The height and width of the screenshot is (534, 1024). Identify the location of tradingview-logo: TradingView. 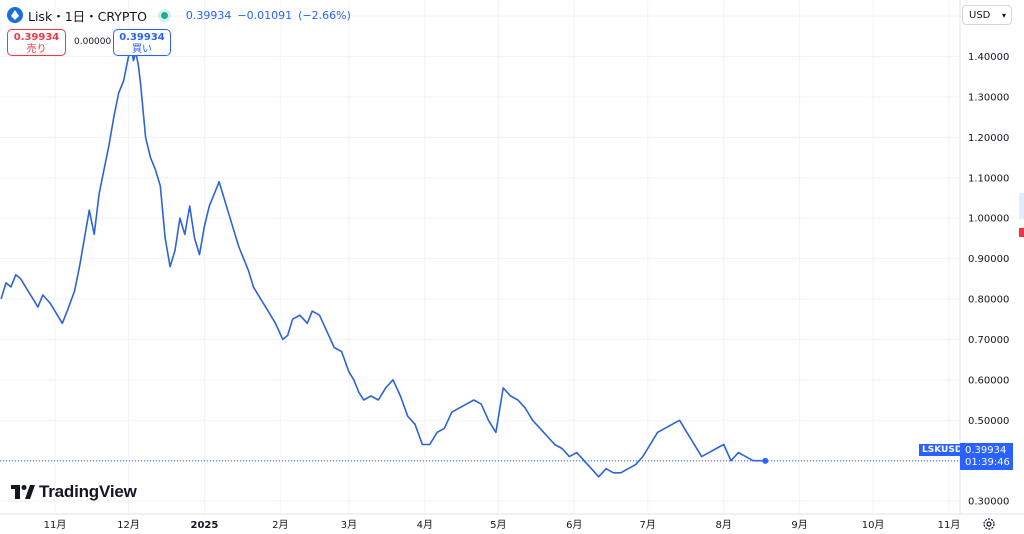
(74, 492).